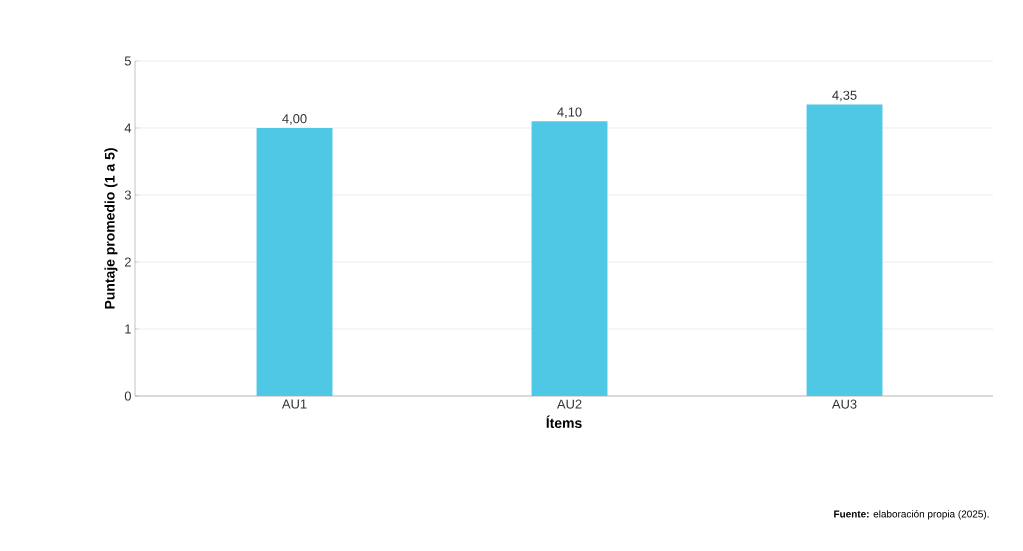 Image resolution: width=1023 pixels, height=551 pixels. Describe the element at coordinates (294, 404) in the screenshot. I see `x-tick-label: AU1` at that location.